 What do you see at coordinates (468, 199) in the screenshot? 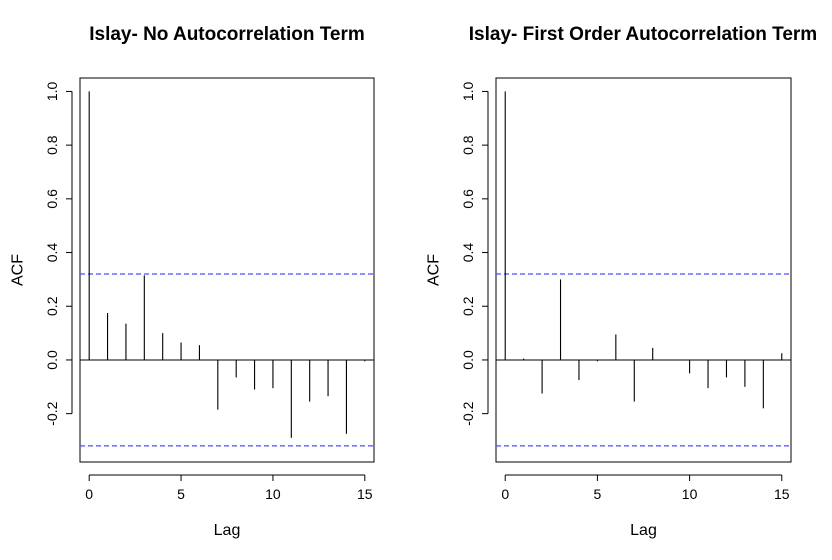
I see `panel-2-y-tick-label: 0.6` at bounding box center [468, 199].